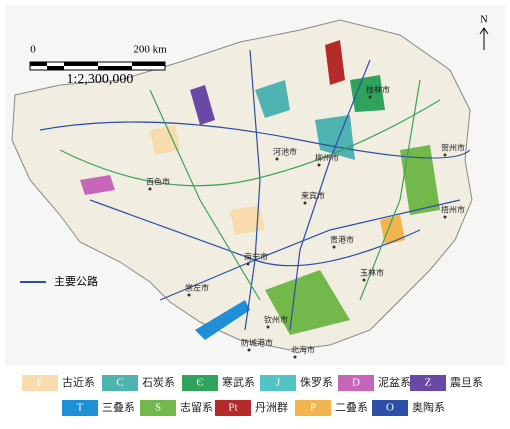 The image size is (510, 429). I want to click on legend-code: P, so click(313, 408).